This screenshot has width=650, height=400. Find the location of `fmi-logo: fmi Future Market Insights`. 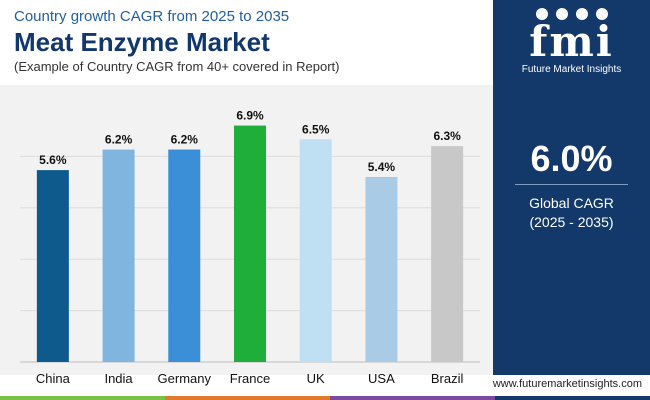

fmi-logo: fmi Future Market Insights is located at coordinates (571, 41).